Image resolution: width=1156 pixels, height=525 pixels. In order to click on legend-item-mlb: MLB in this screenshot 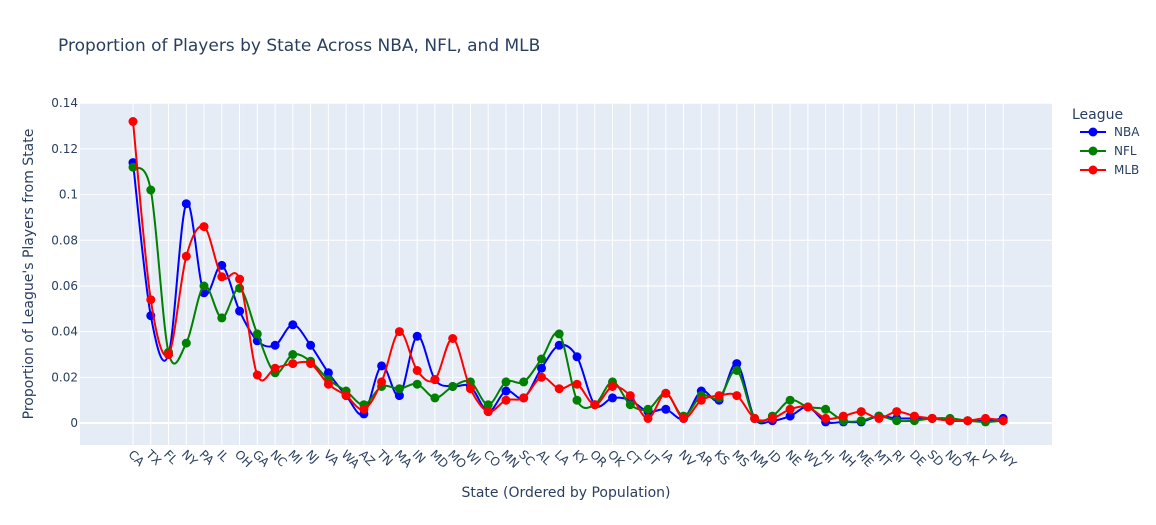, I will do `click(1109, 170)`.